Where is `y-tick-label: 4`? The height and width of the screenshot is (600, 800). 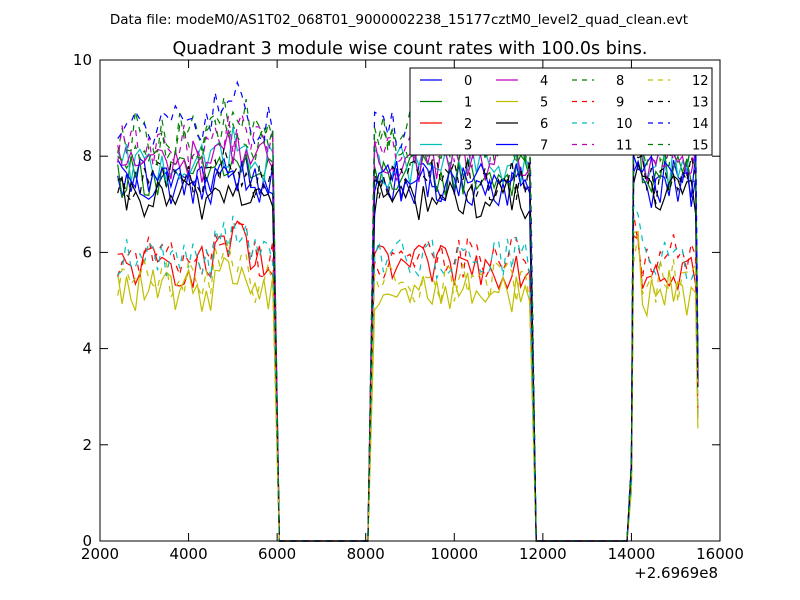
y-tick-label: 4 is located at coordinates (87, 349).